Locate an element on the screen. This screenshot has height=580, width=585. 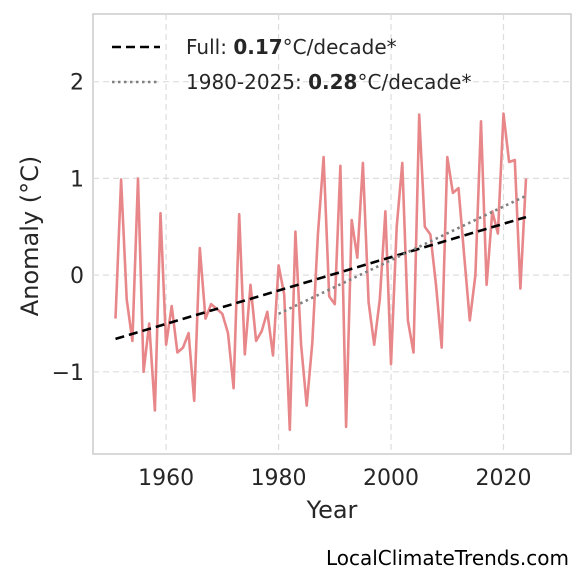
legend-recent-label: 1980-2025: 0.28°C/decade* is located at coordinates (328, 82).